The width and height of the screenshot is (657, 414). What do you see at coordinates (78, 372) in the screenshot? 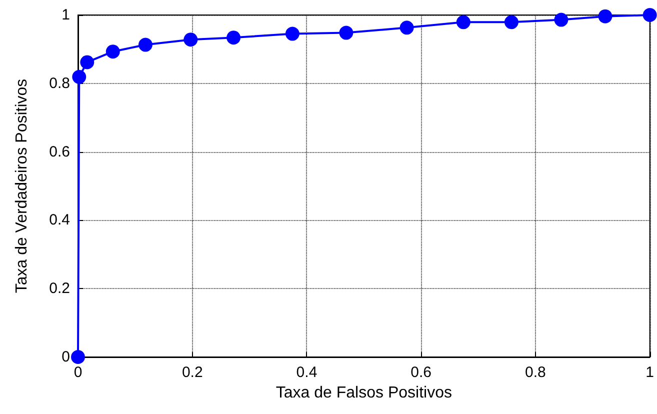
I see `x-tick-label: 0` at bounding box center [78, 372].